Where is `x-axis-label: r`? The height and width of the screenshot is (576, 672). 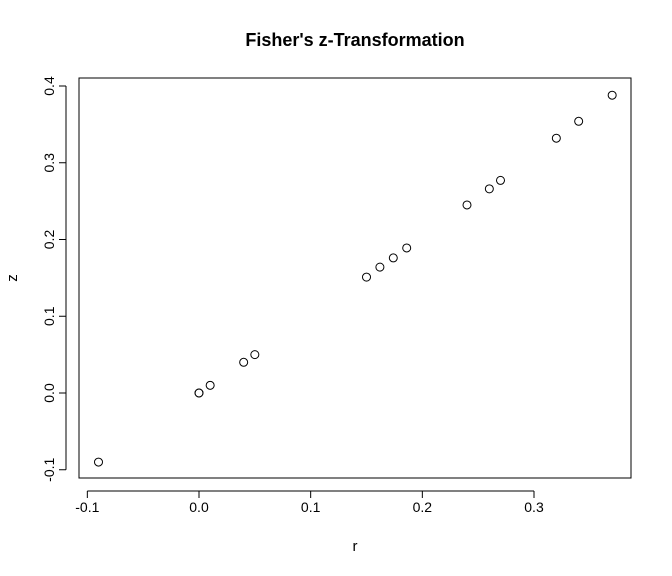
x-axis-label: r is located at coordinates (355, 546).